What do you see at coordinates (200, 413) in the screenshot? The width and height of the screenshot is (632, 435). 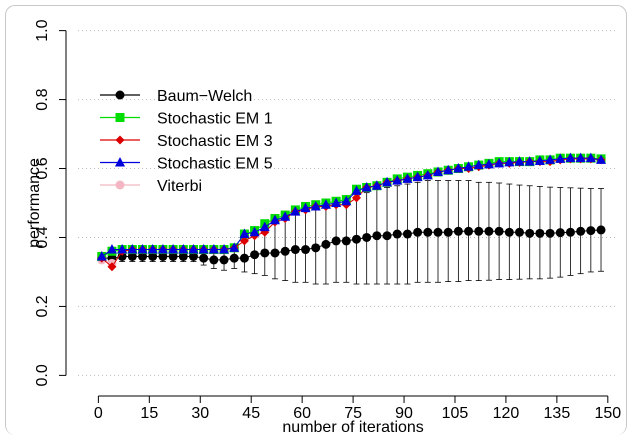 I see `x-tick-label: 30` at bounding box center [200, 413].